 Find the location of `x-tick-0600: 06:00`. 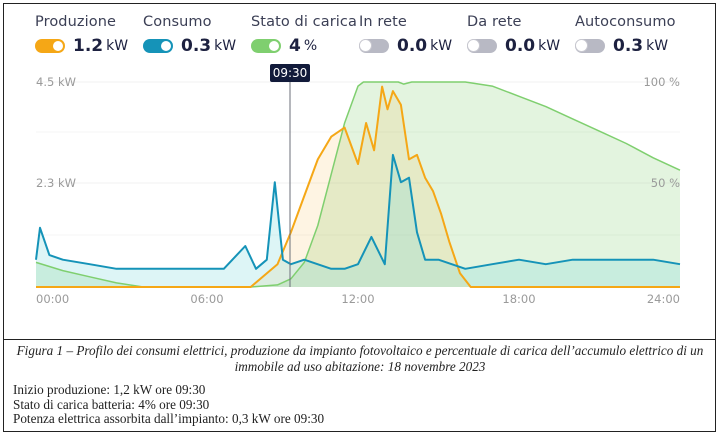

x-tick-0600: 06:00 is located at coordinates (206, 299).